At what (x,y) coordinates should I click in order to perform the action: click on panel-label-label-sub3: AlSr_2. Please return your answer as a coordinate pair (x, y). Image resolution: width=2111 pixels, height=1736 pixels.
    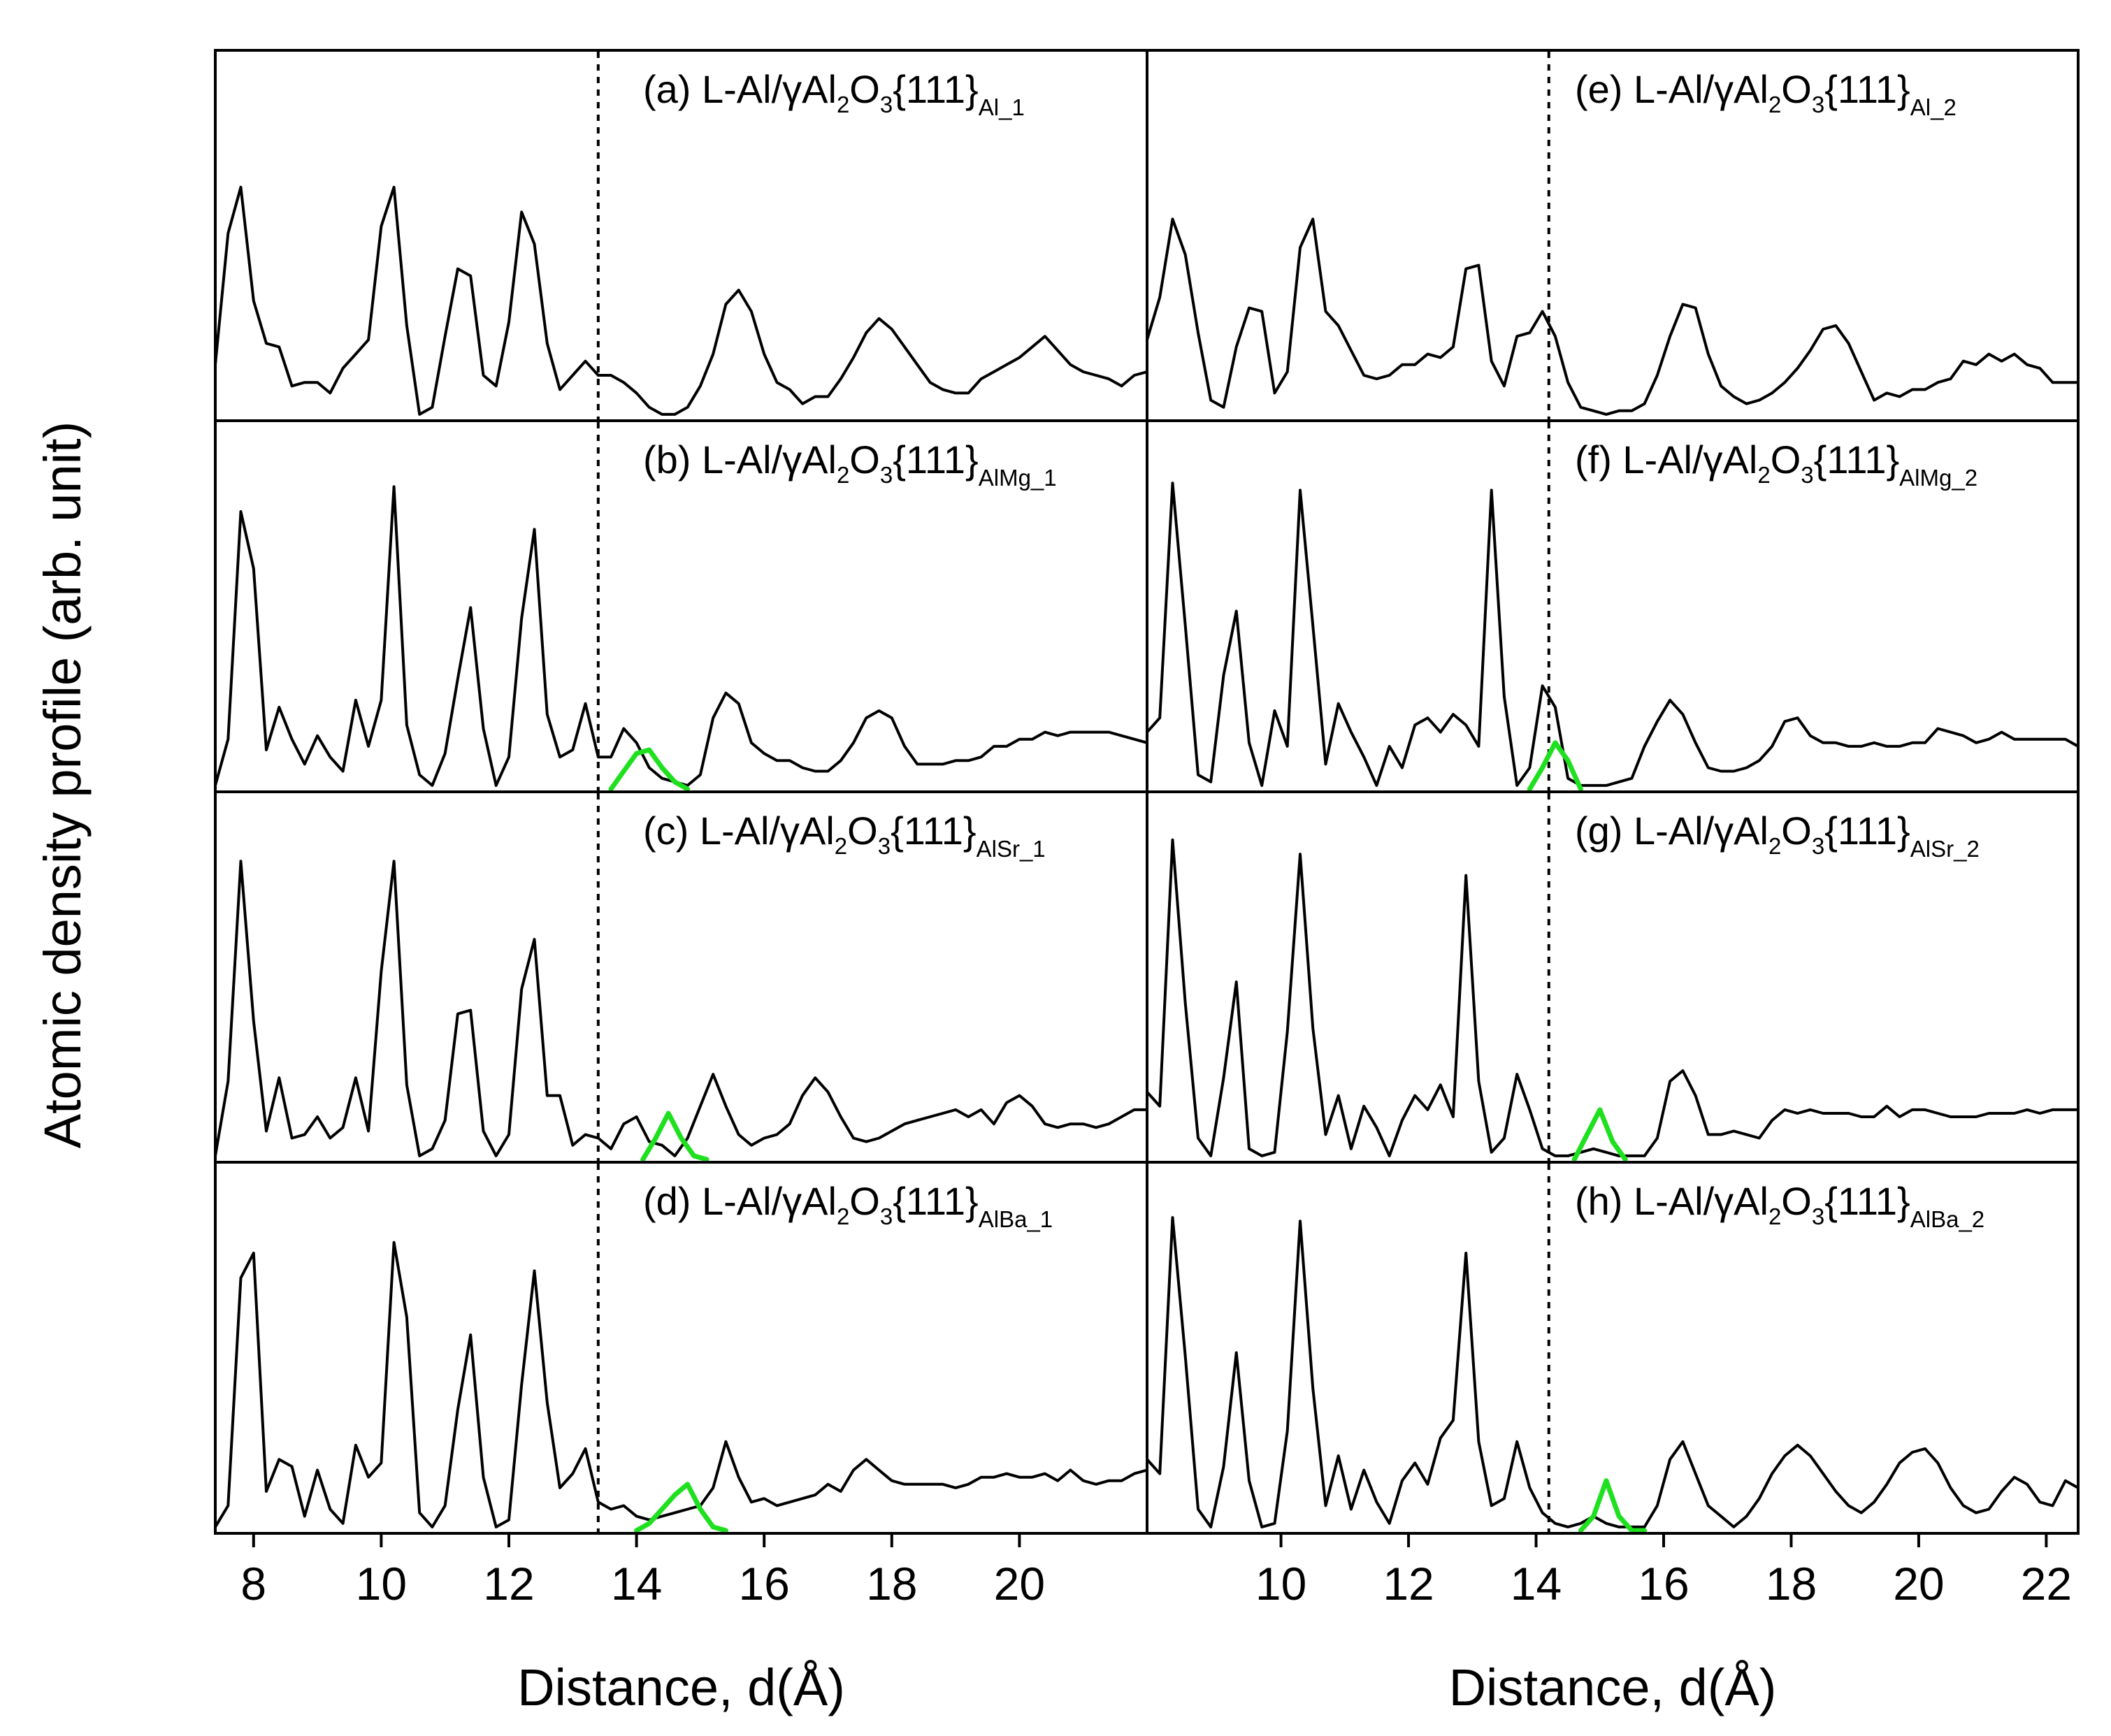
    Looking at the image, I should click on (1945, 849).